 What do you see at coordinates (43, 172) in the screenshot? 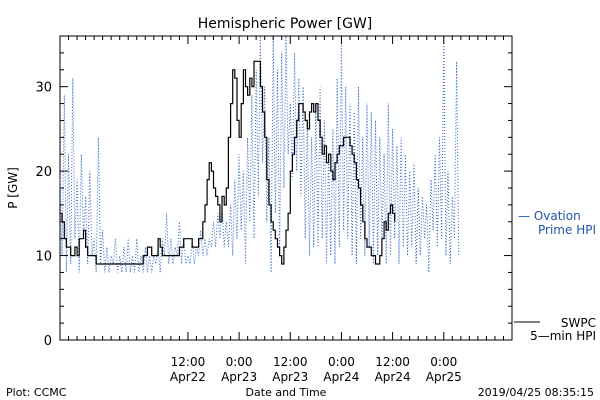
I see `y-tick-label: 20` at bounding box center [43, 172].